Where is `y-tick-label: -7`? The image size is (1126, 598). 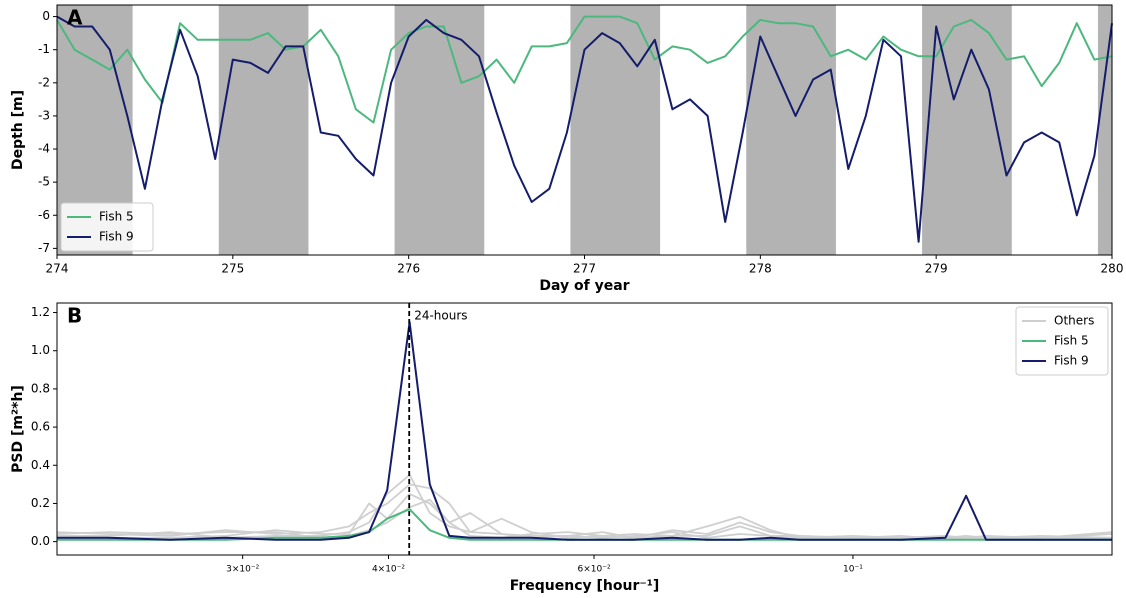
y-tick-label: -7 is located at coordinates (44, 248).